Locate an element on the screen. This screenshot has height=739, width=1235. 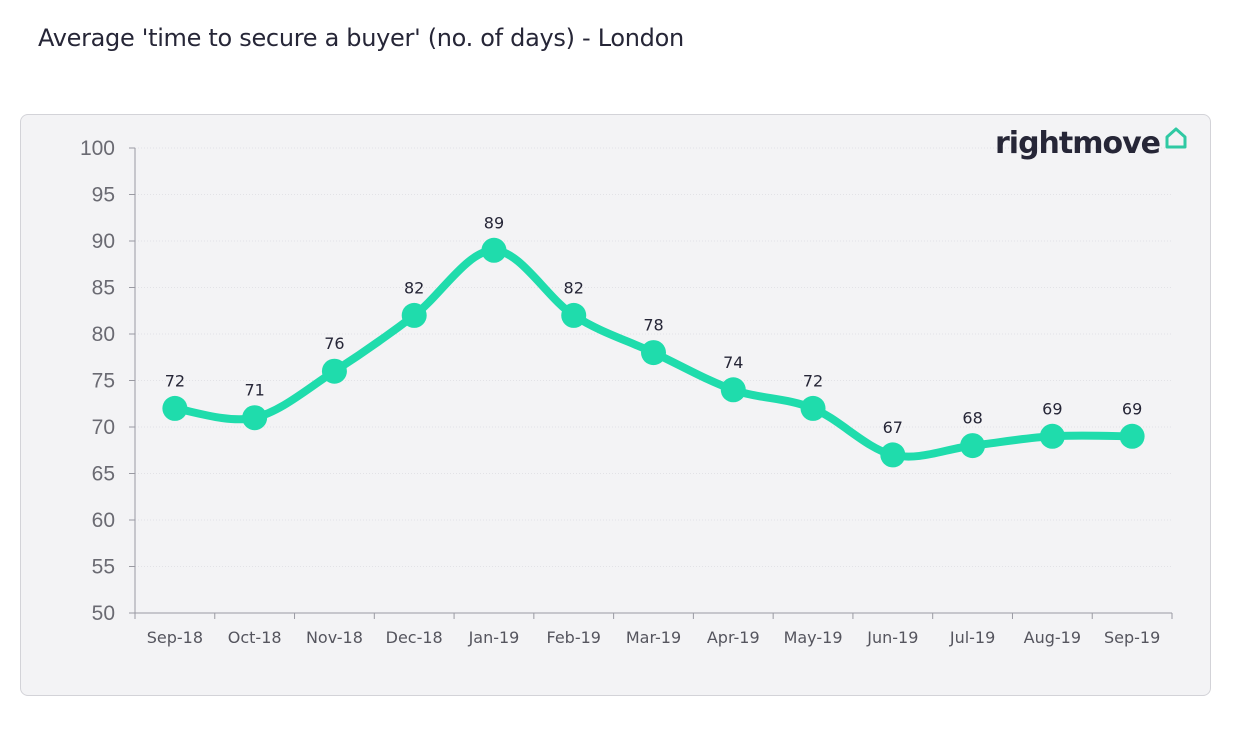
data-label: 68 is located at coordinates (972, 418).